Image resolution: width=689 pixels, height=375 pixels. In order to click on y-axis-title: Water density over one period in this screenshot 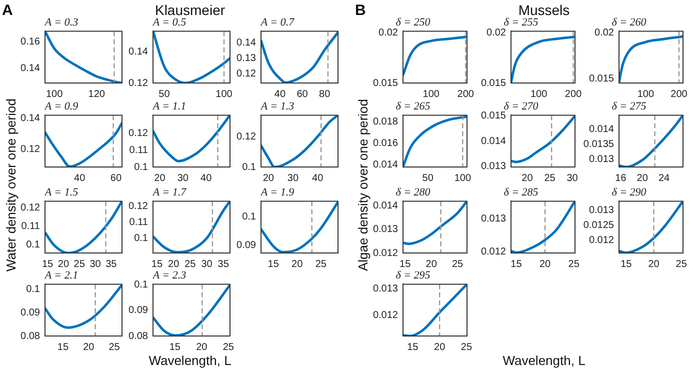, I will do `click(11, 185)`.